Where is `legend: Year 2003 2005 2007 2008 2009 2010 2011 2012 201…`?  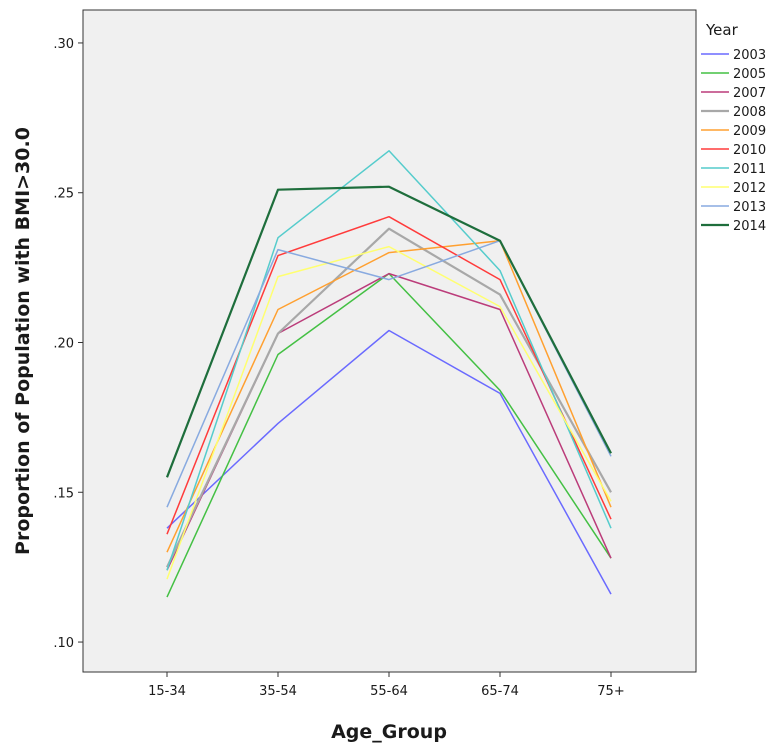
legend: Year 2003 2005 2007 2008 2009 2010 2011 2012 201… is located at coordinates (733, 127).